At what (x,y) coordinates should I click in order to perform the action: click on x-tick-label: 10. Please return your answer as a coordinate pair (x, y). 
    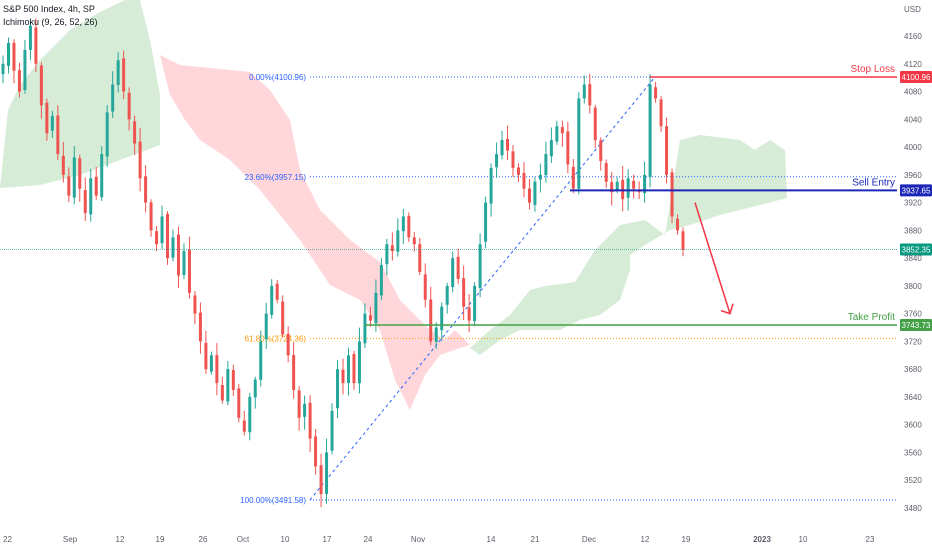
    Looking at the image, I should click on (285, 539).